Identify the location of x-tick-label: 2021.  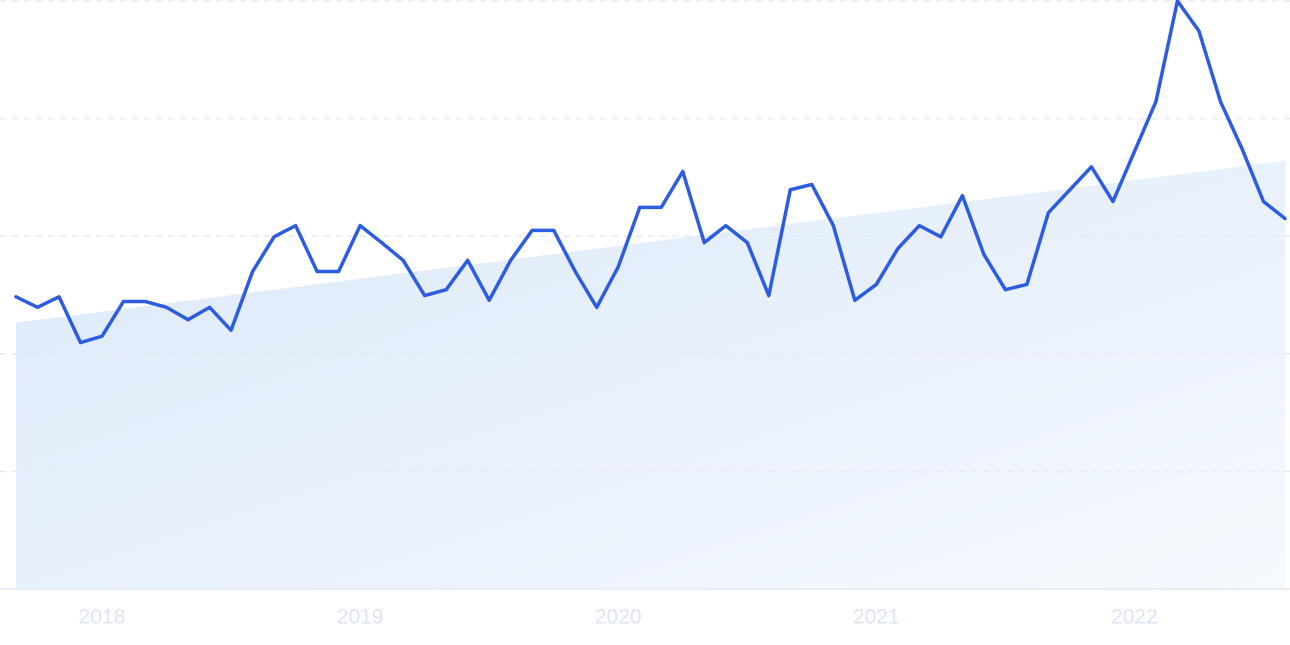
(876, 617).